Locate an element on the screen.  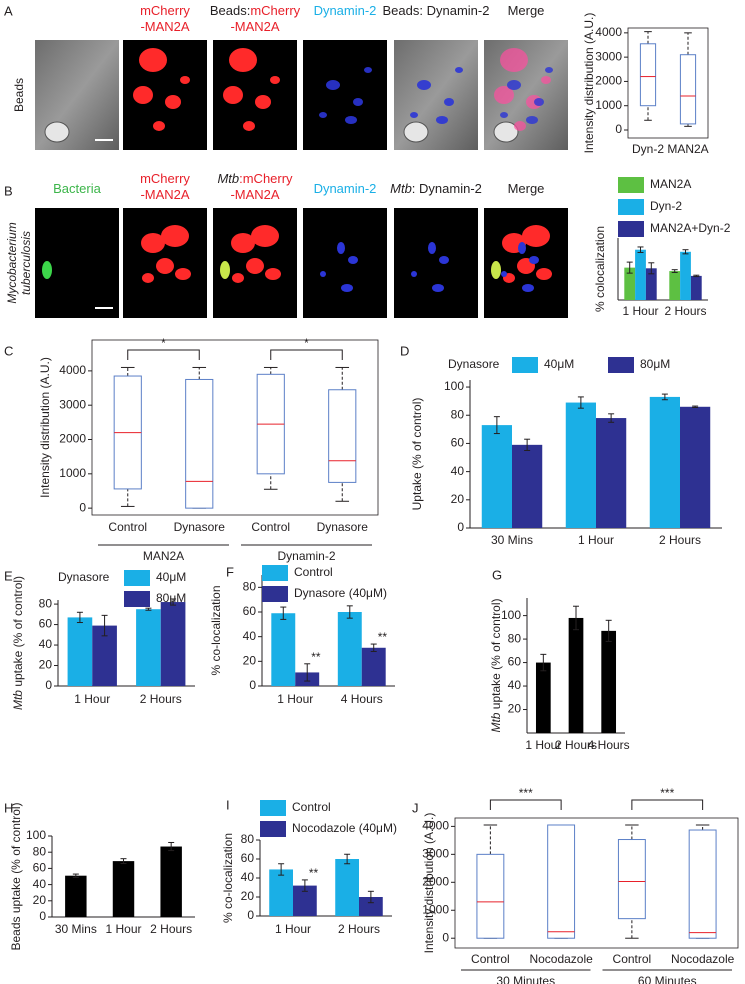
panel-label: B is located at coordinates (8, 190).